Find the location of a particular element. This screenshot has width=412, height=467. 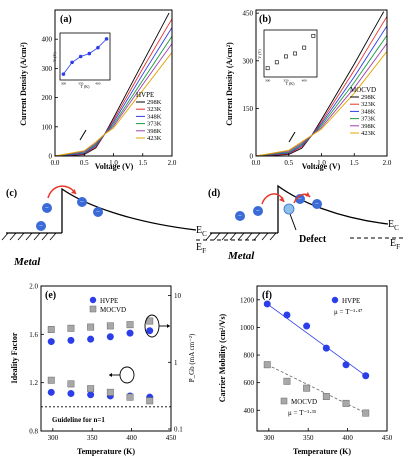

group-ellipse-lower is located at coordinates (127, 375).